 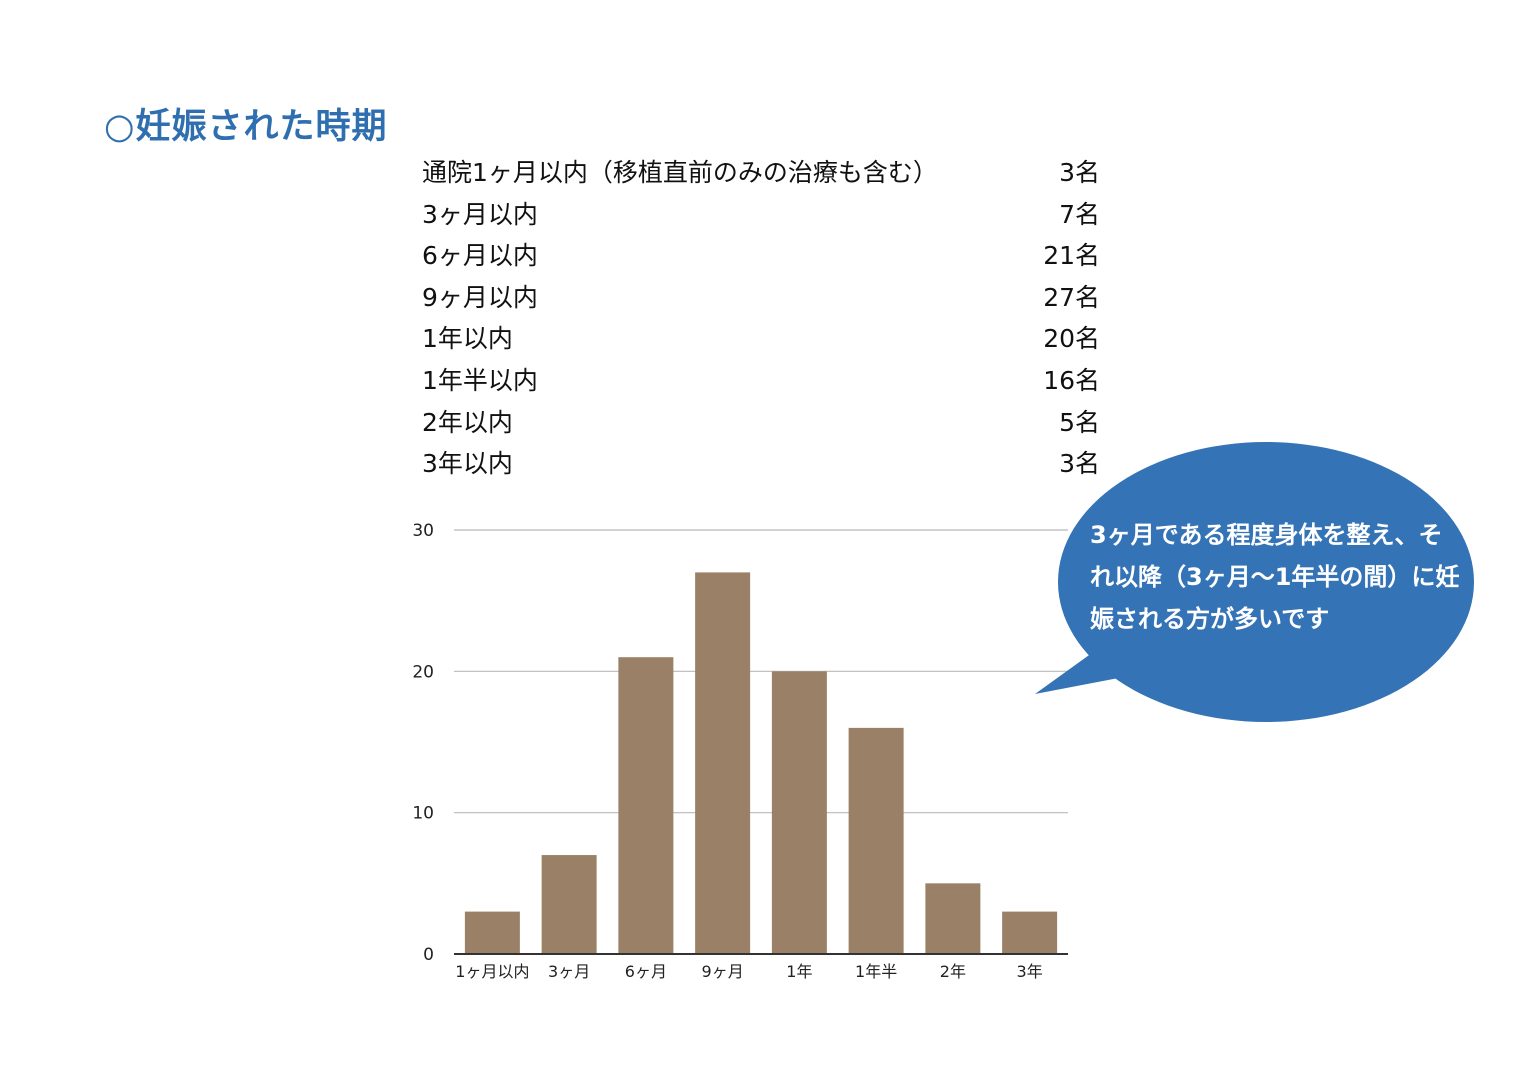 I want to click on stat-label: 3ヶ月以内, so click(x=480, y=214).